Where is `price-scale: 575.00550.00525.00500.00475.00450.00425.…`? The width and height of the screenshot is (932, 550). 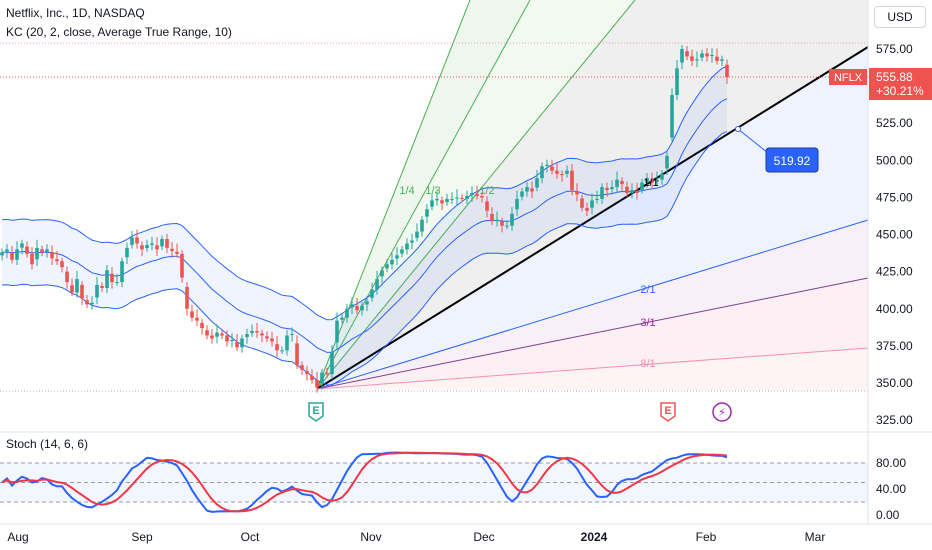 price-scale: 575.00550.00525.00500.00475.00450.00425.… is located at coordinates (880, 234).